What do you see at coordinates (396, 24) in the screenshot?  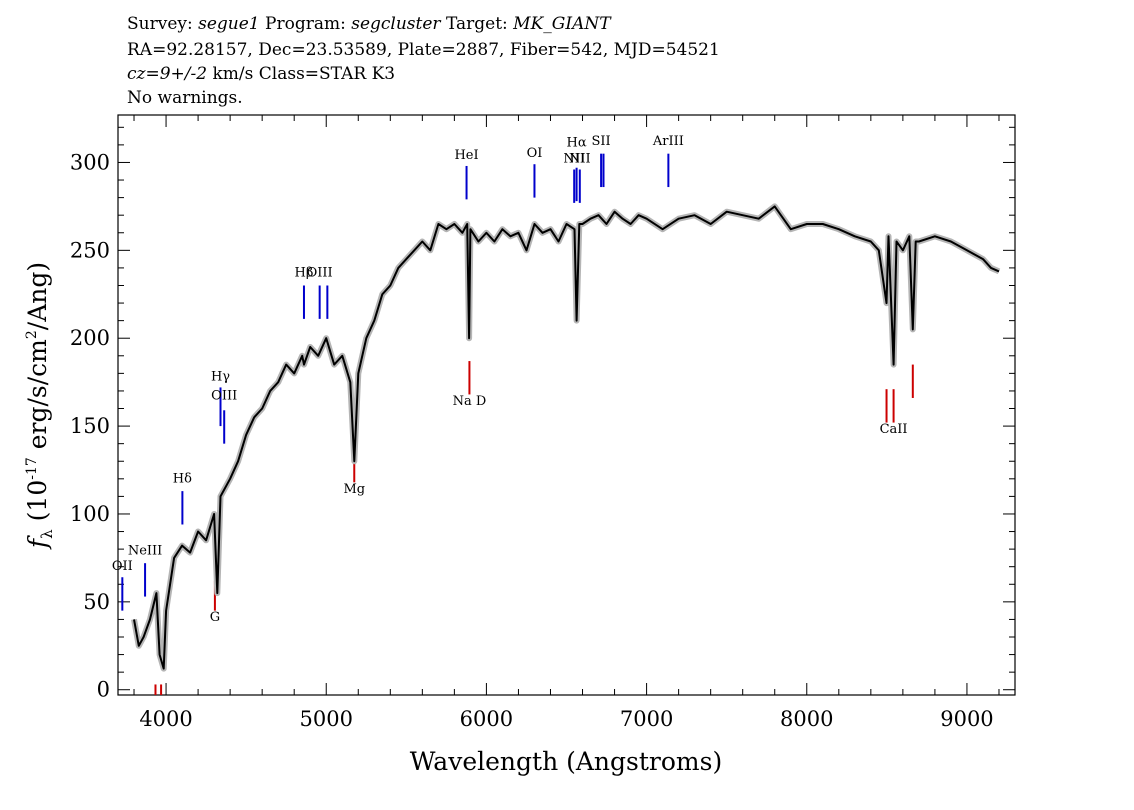 I see `program-value: segcluster` at bounding box center [396, 24].